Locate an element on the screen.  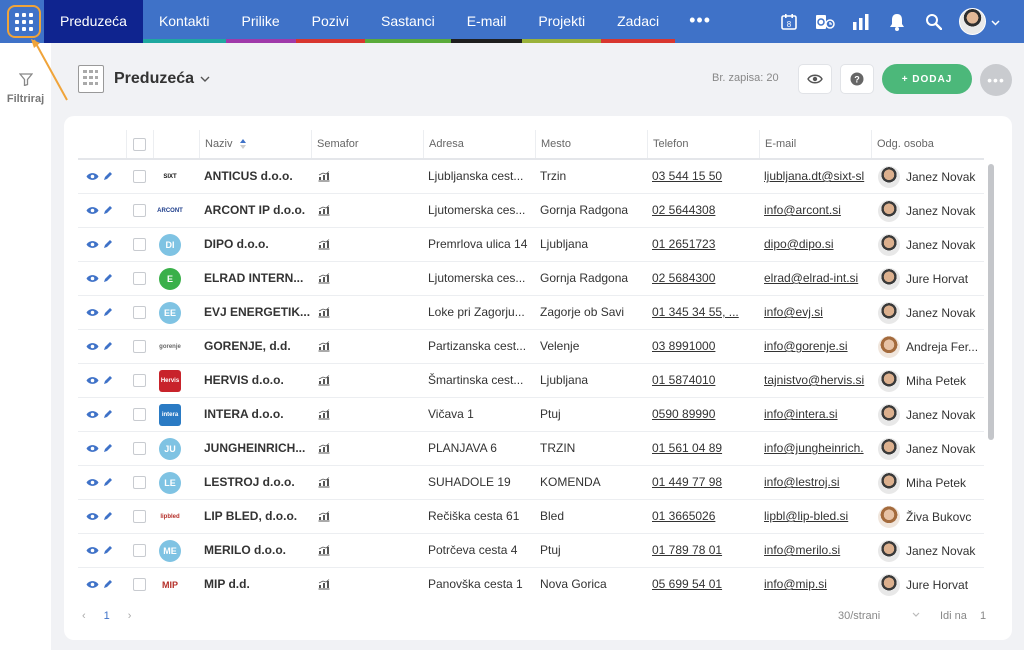
company-email: tajnistvo@hervis.si is located at coordinates (814, 380).